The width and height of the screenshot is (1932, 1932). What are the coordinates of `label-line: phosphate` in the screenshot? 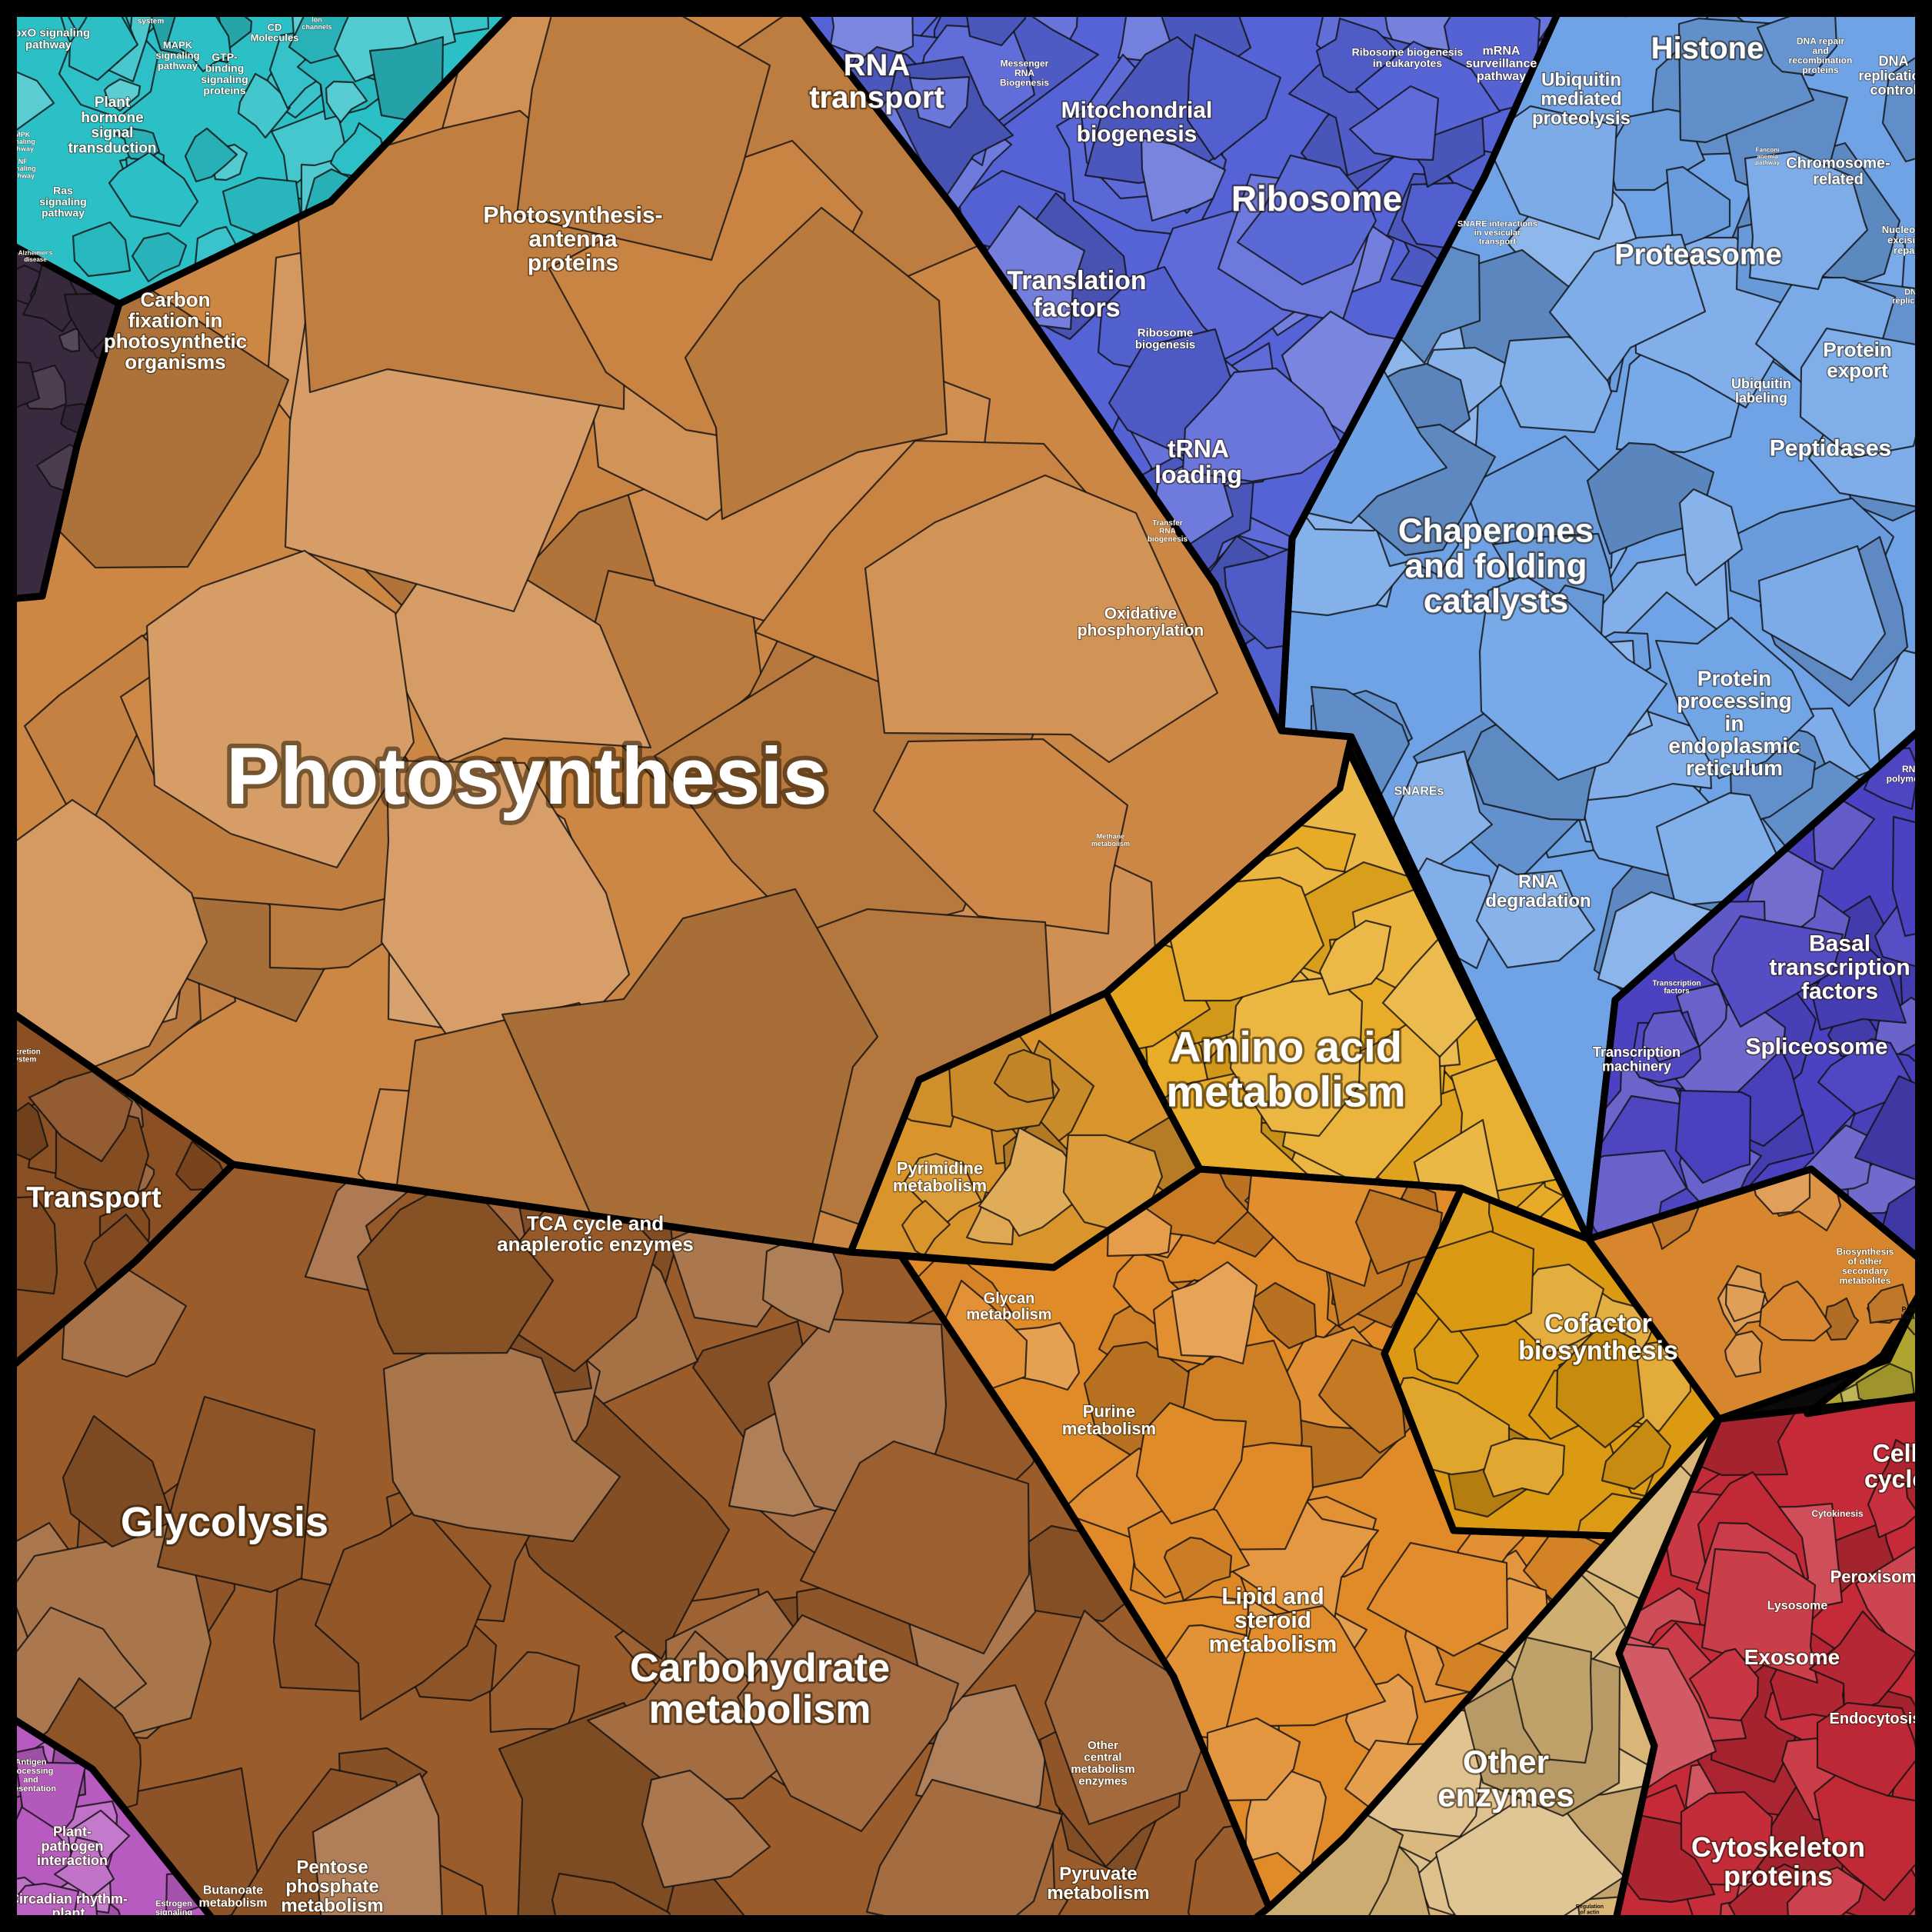 It's located at (331, 1886).